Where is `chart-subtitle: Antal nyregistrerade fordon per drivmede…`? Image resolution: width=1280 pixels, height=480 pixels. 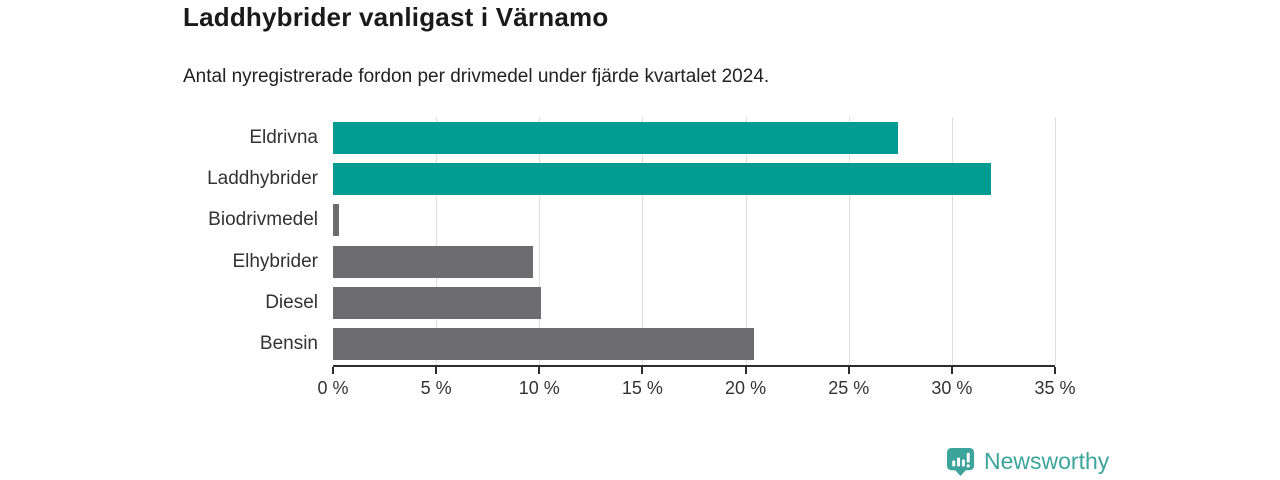
chart-subtitle: Antal nyregistrerade fordon per drivmede… is located at coordinates (476, 76).